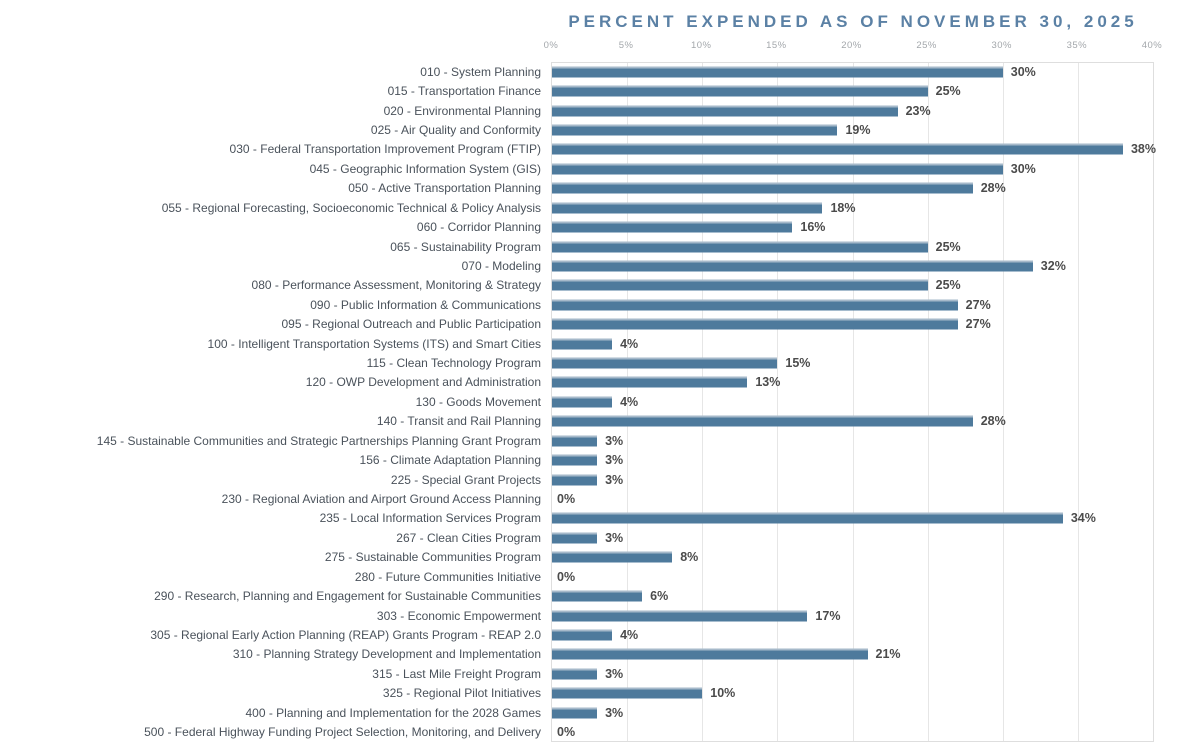 Image resolution: width=1200 pixels, height=751 pixels. I want to click on chart-row: 015 - Transportation Finance 25%, so click(600, 90).